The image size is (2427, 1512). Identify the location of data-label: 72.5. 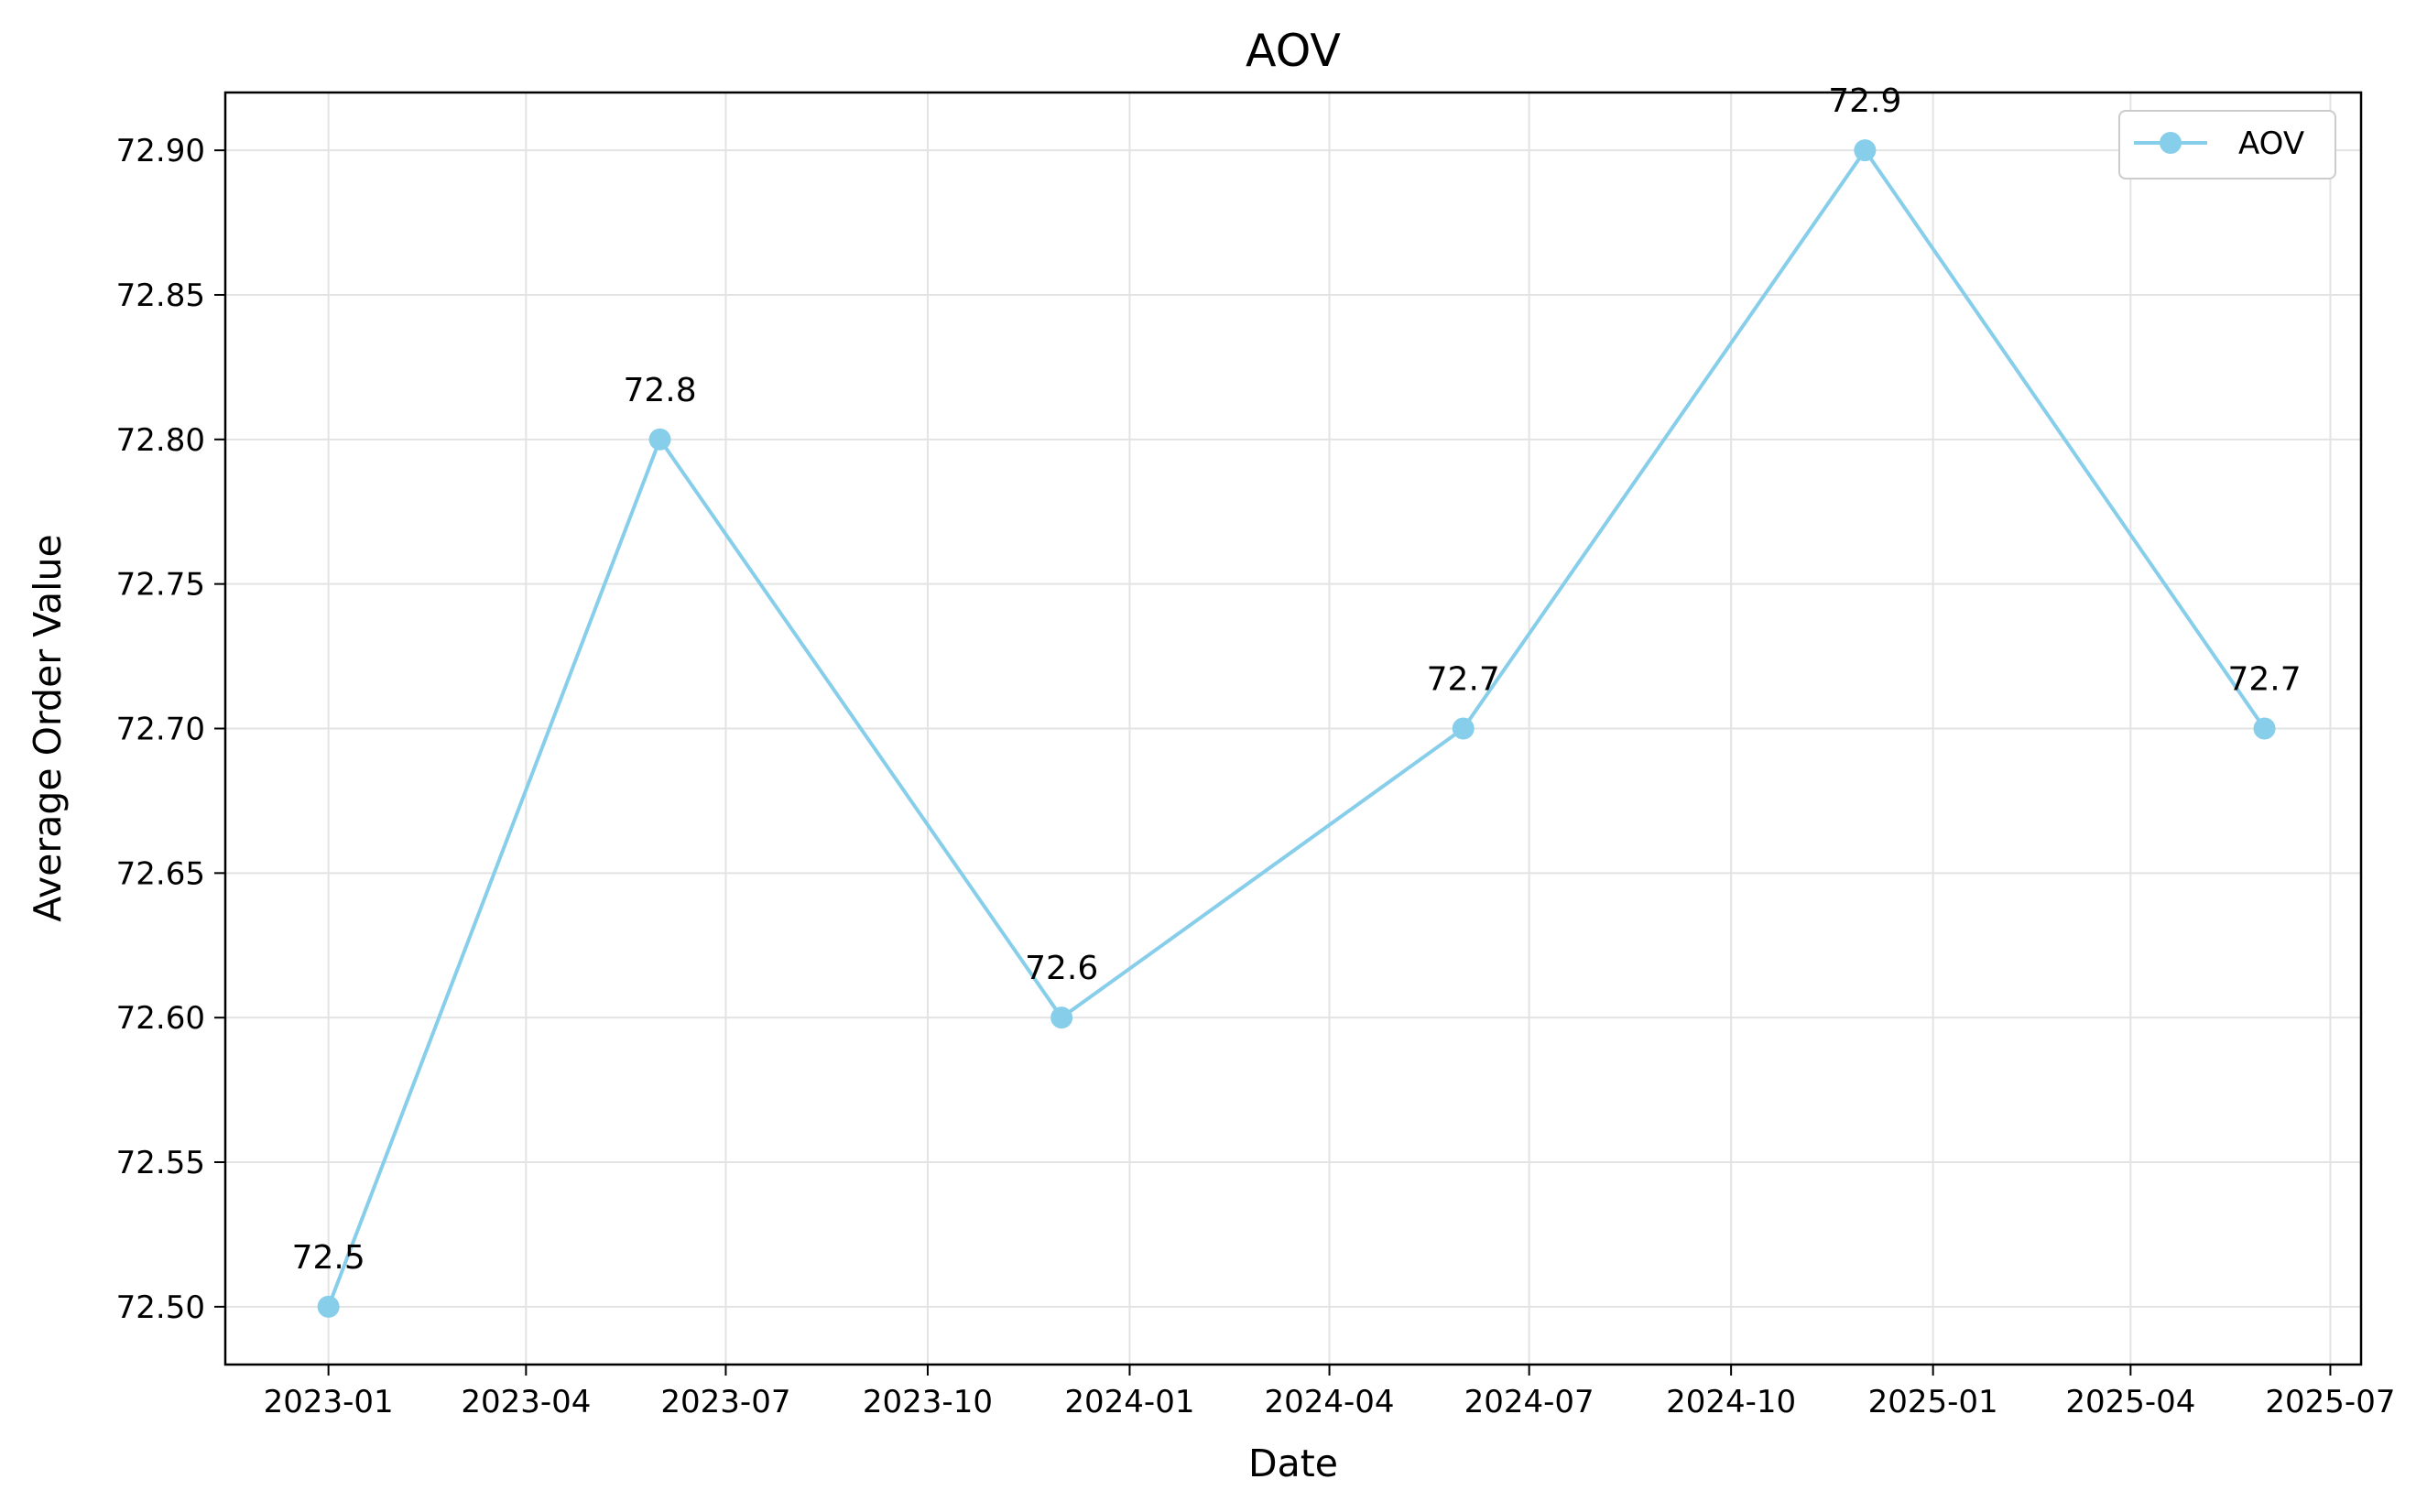
(328, 1258).